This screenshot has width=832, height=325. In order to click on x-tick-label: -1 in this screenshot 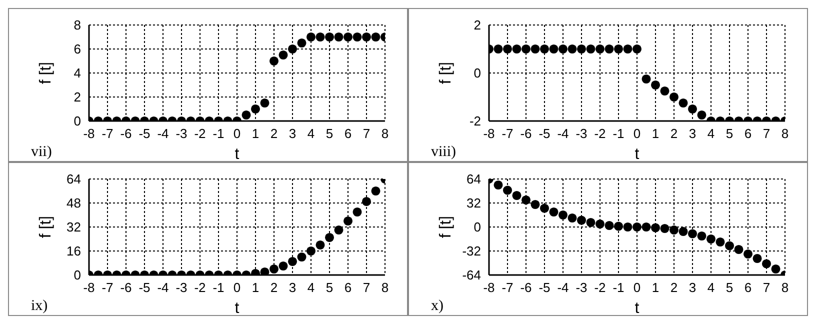, I will do `click(218, 134)`.